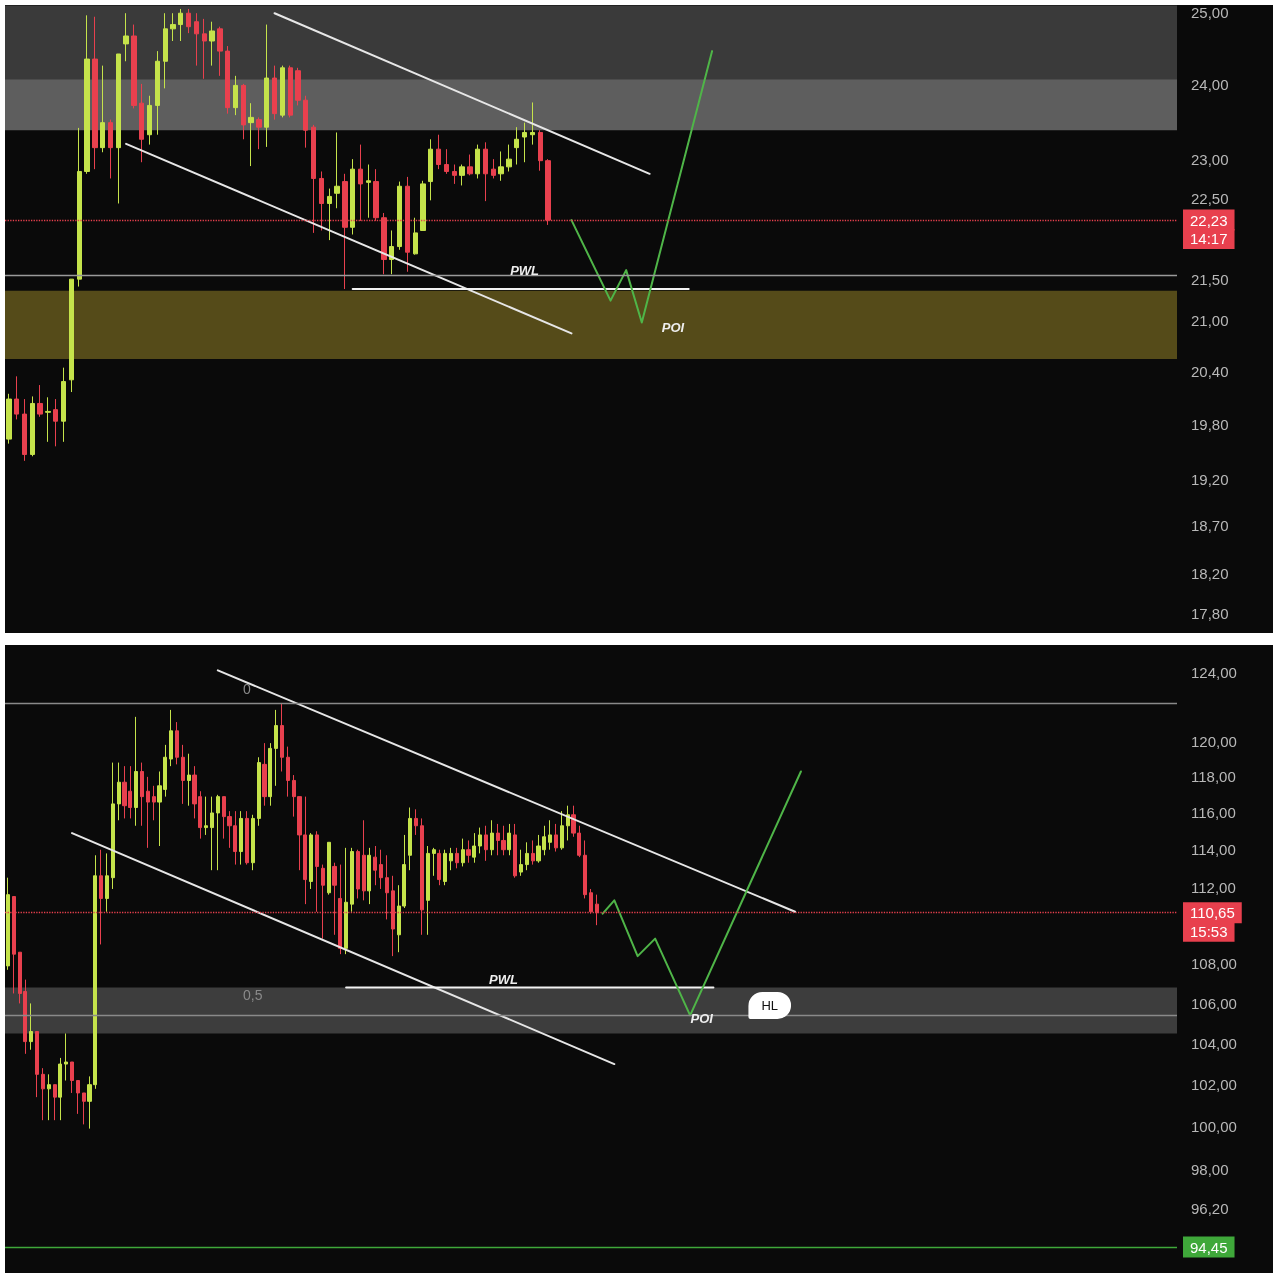 The image size is (1280, 1280). Describe the element at coordinates (1210, 321) in the screenshot. I see `y-tick-label: 21,00` at that location.